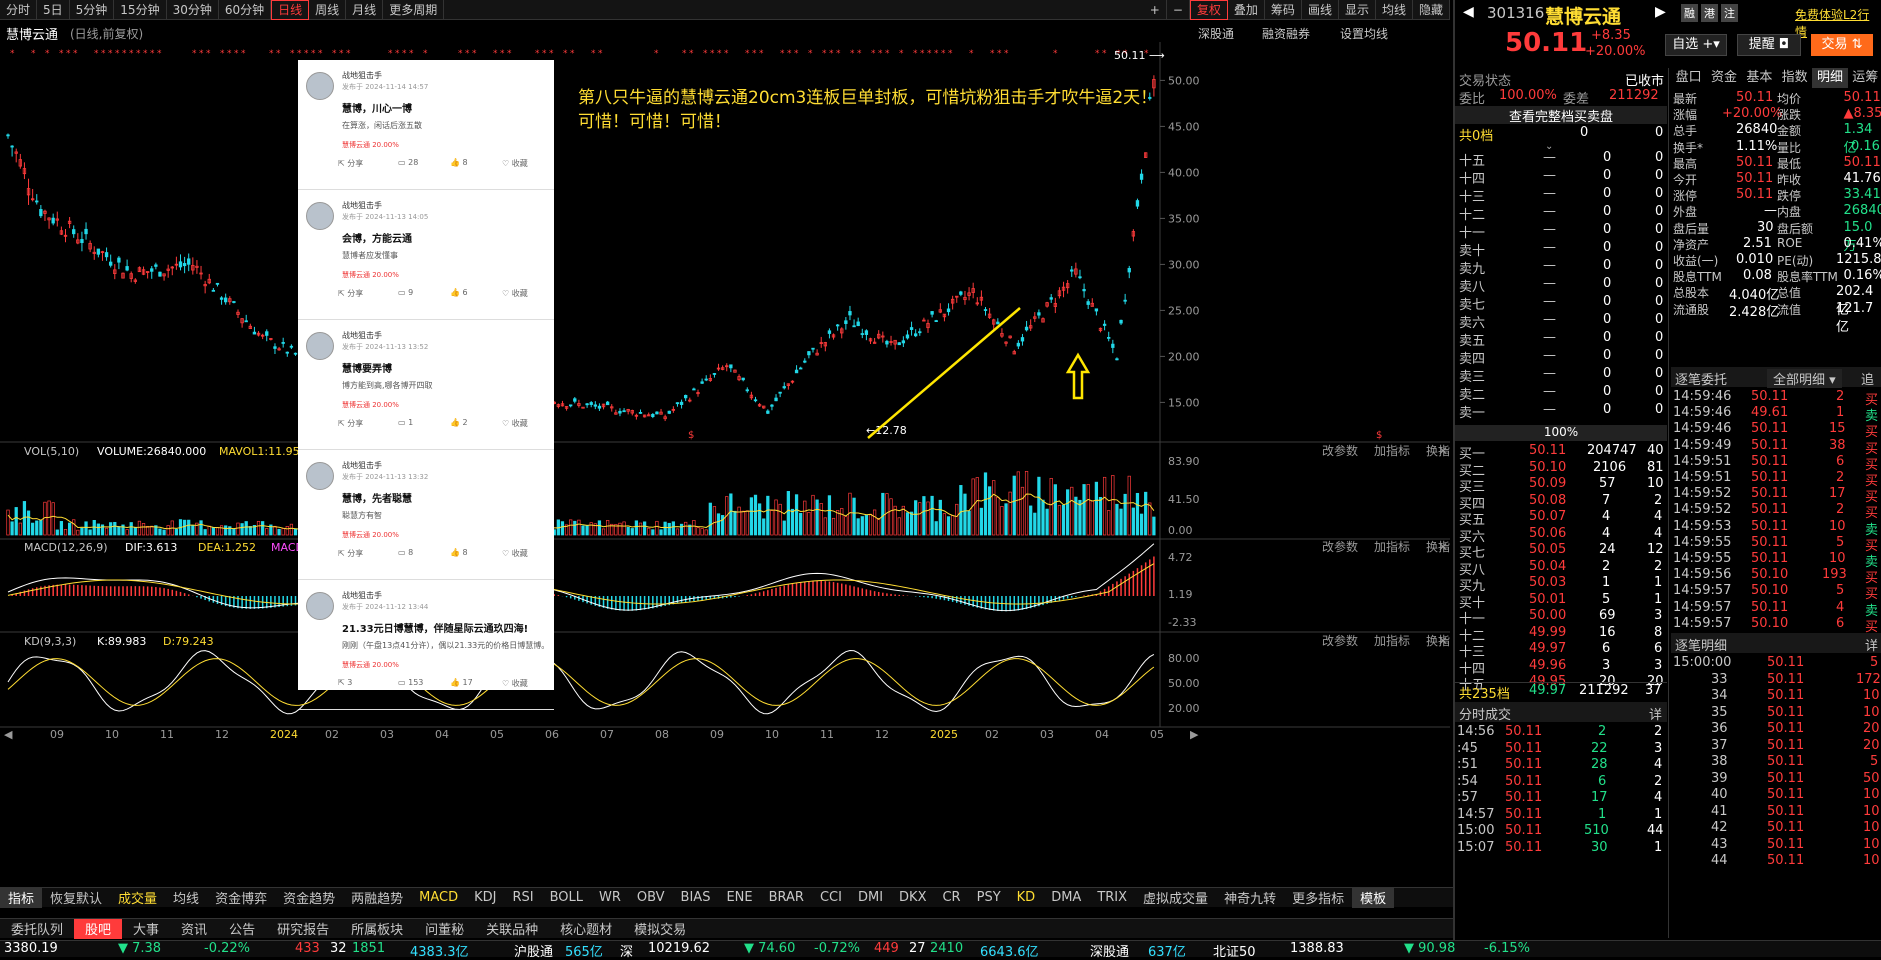 This screenshot has width=1881, height=960. Describe the element at coordinates (1561, 535) in the screenshot. I see `buy-level-row: 买六50.0644` at that location.